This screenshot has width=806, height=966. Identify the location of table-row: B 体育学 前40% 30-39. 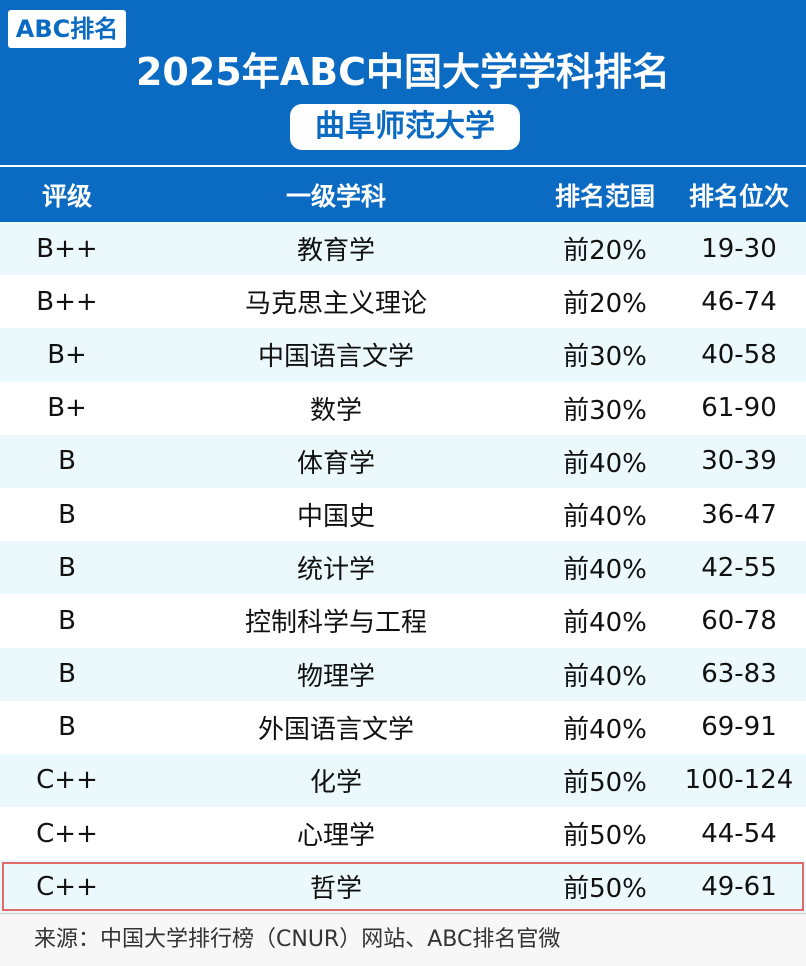
(403, 461).